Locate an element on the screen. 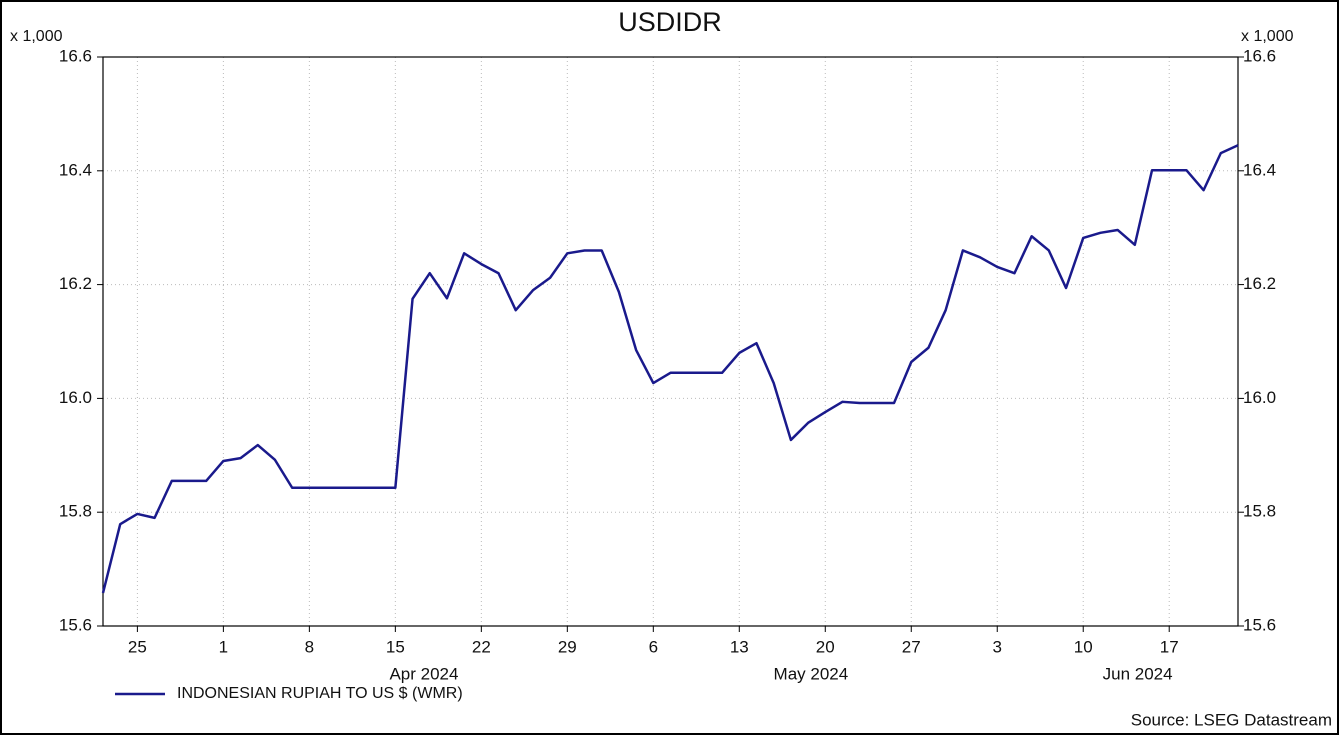 The height and width of the screenshot is (741, 1340). y-tick-label: 16.0 is located at coordinates (75, 397).